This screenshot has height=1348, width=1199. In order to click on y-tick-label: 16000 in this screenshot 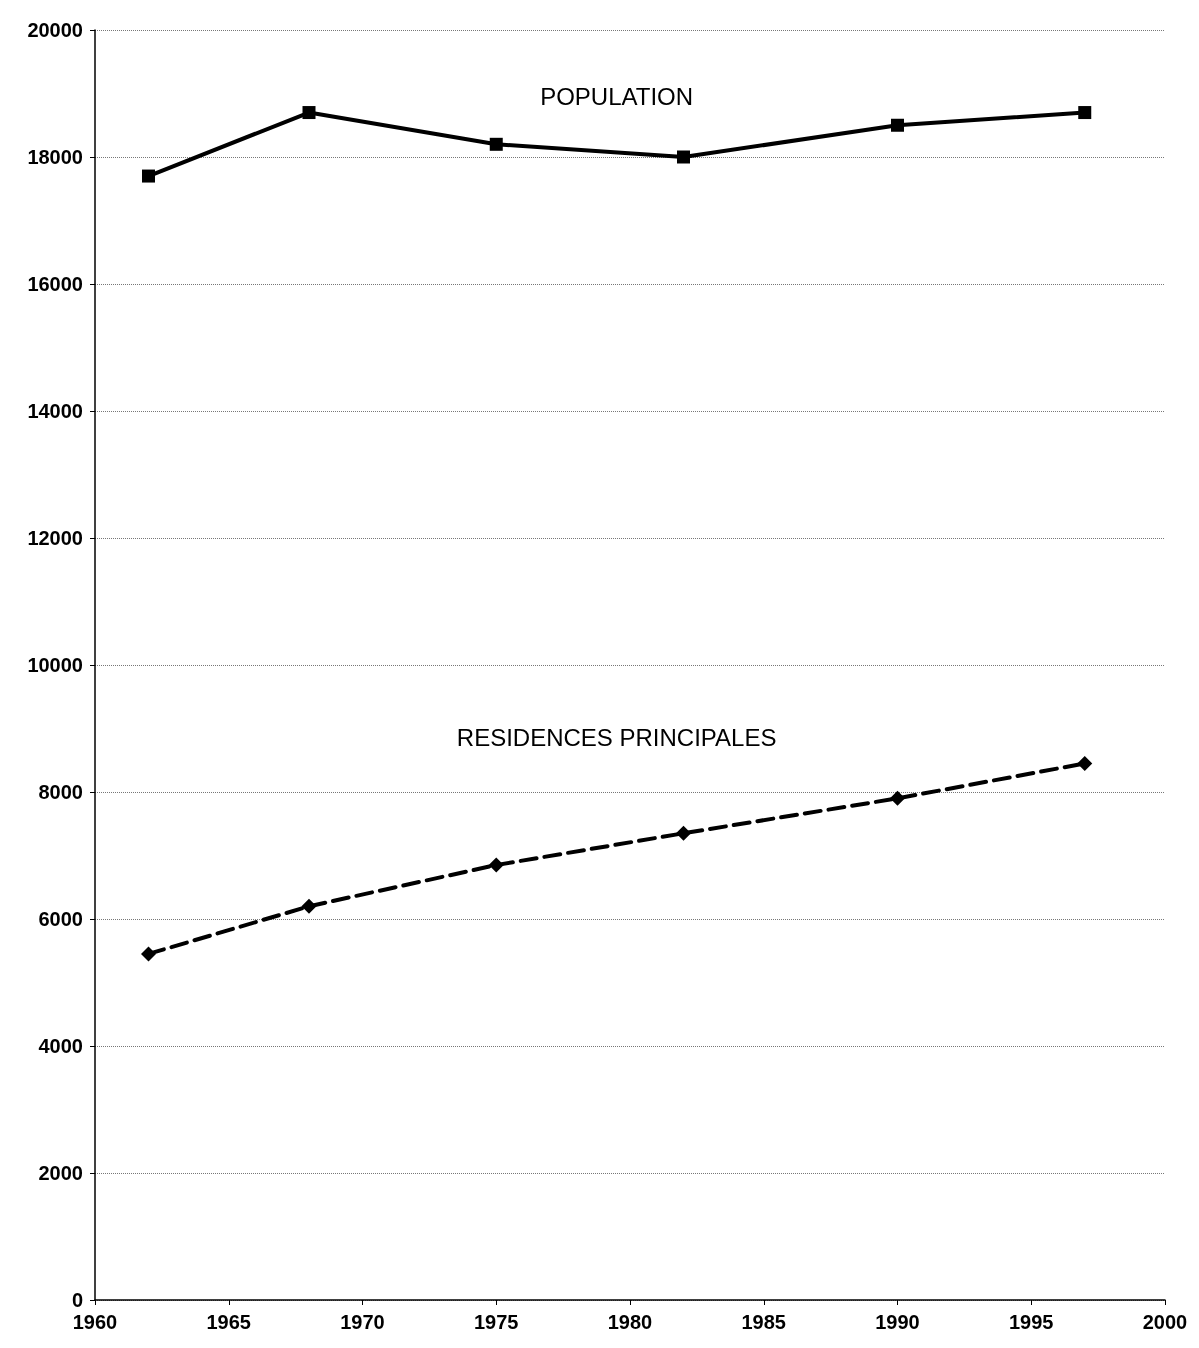, I will do `click(55, 284)`.